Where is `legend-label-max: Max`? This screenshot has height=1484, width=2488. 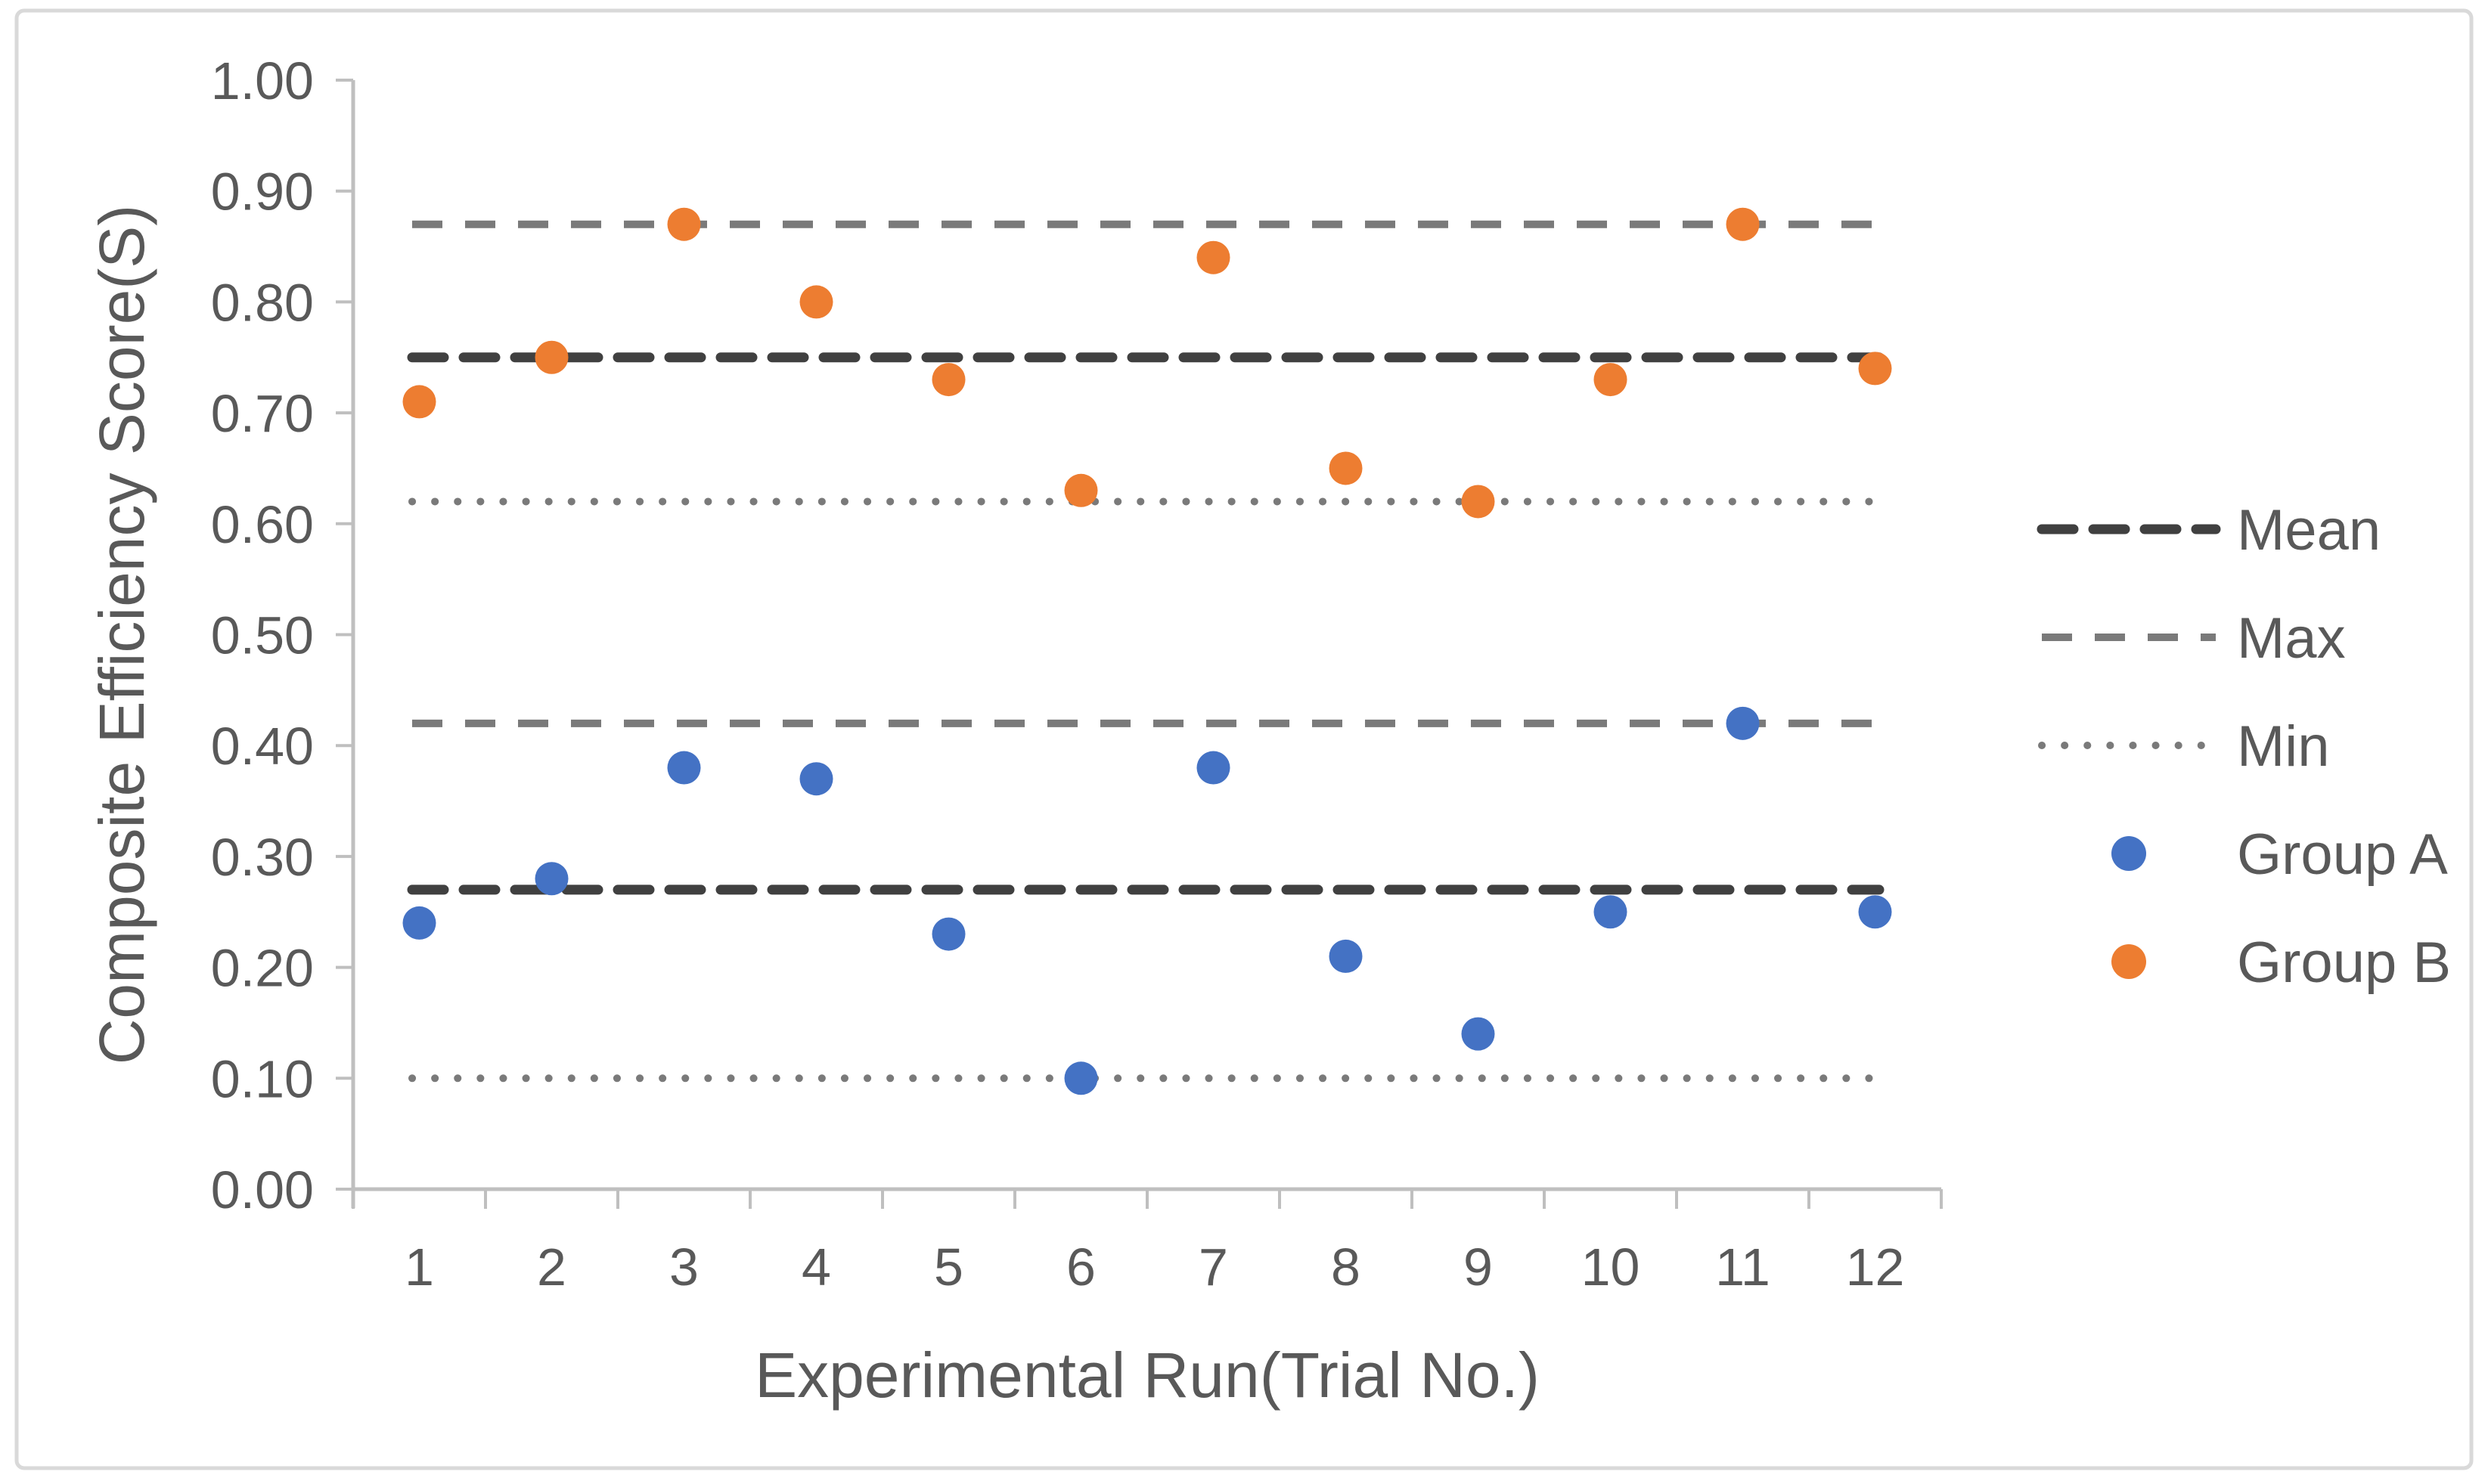 legend-label-max: Max is located at coordinates (2291, 638).